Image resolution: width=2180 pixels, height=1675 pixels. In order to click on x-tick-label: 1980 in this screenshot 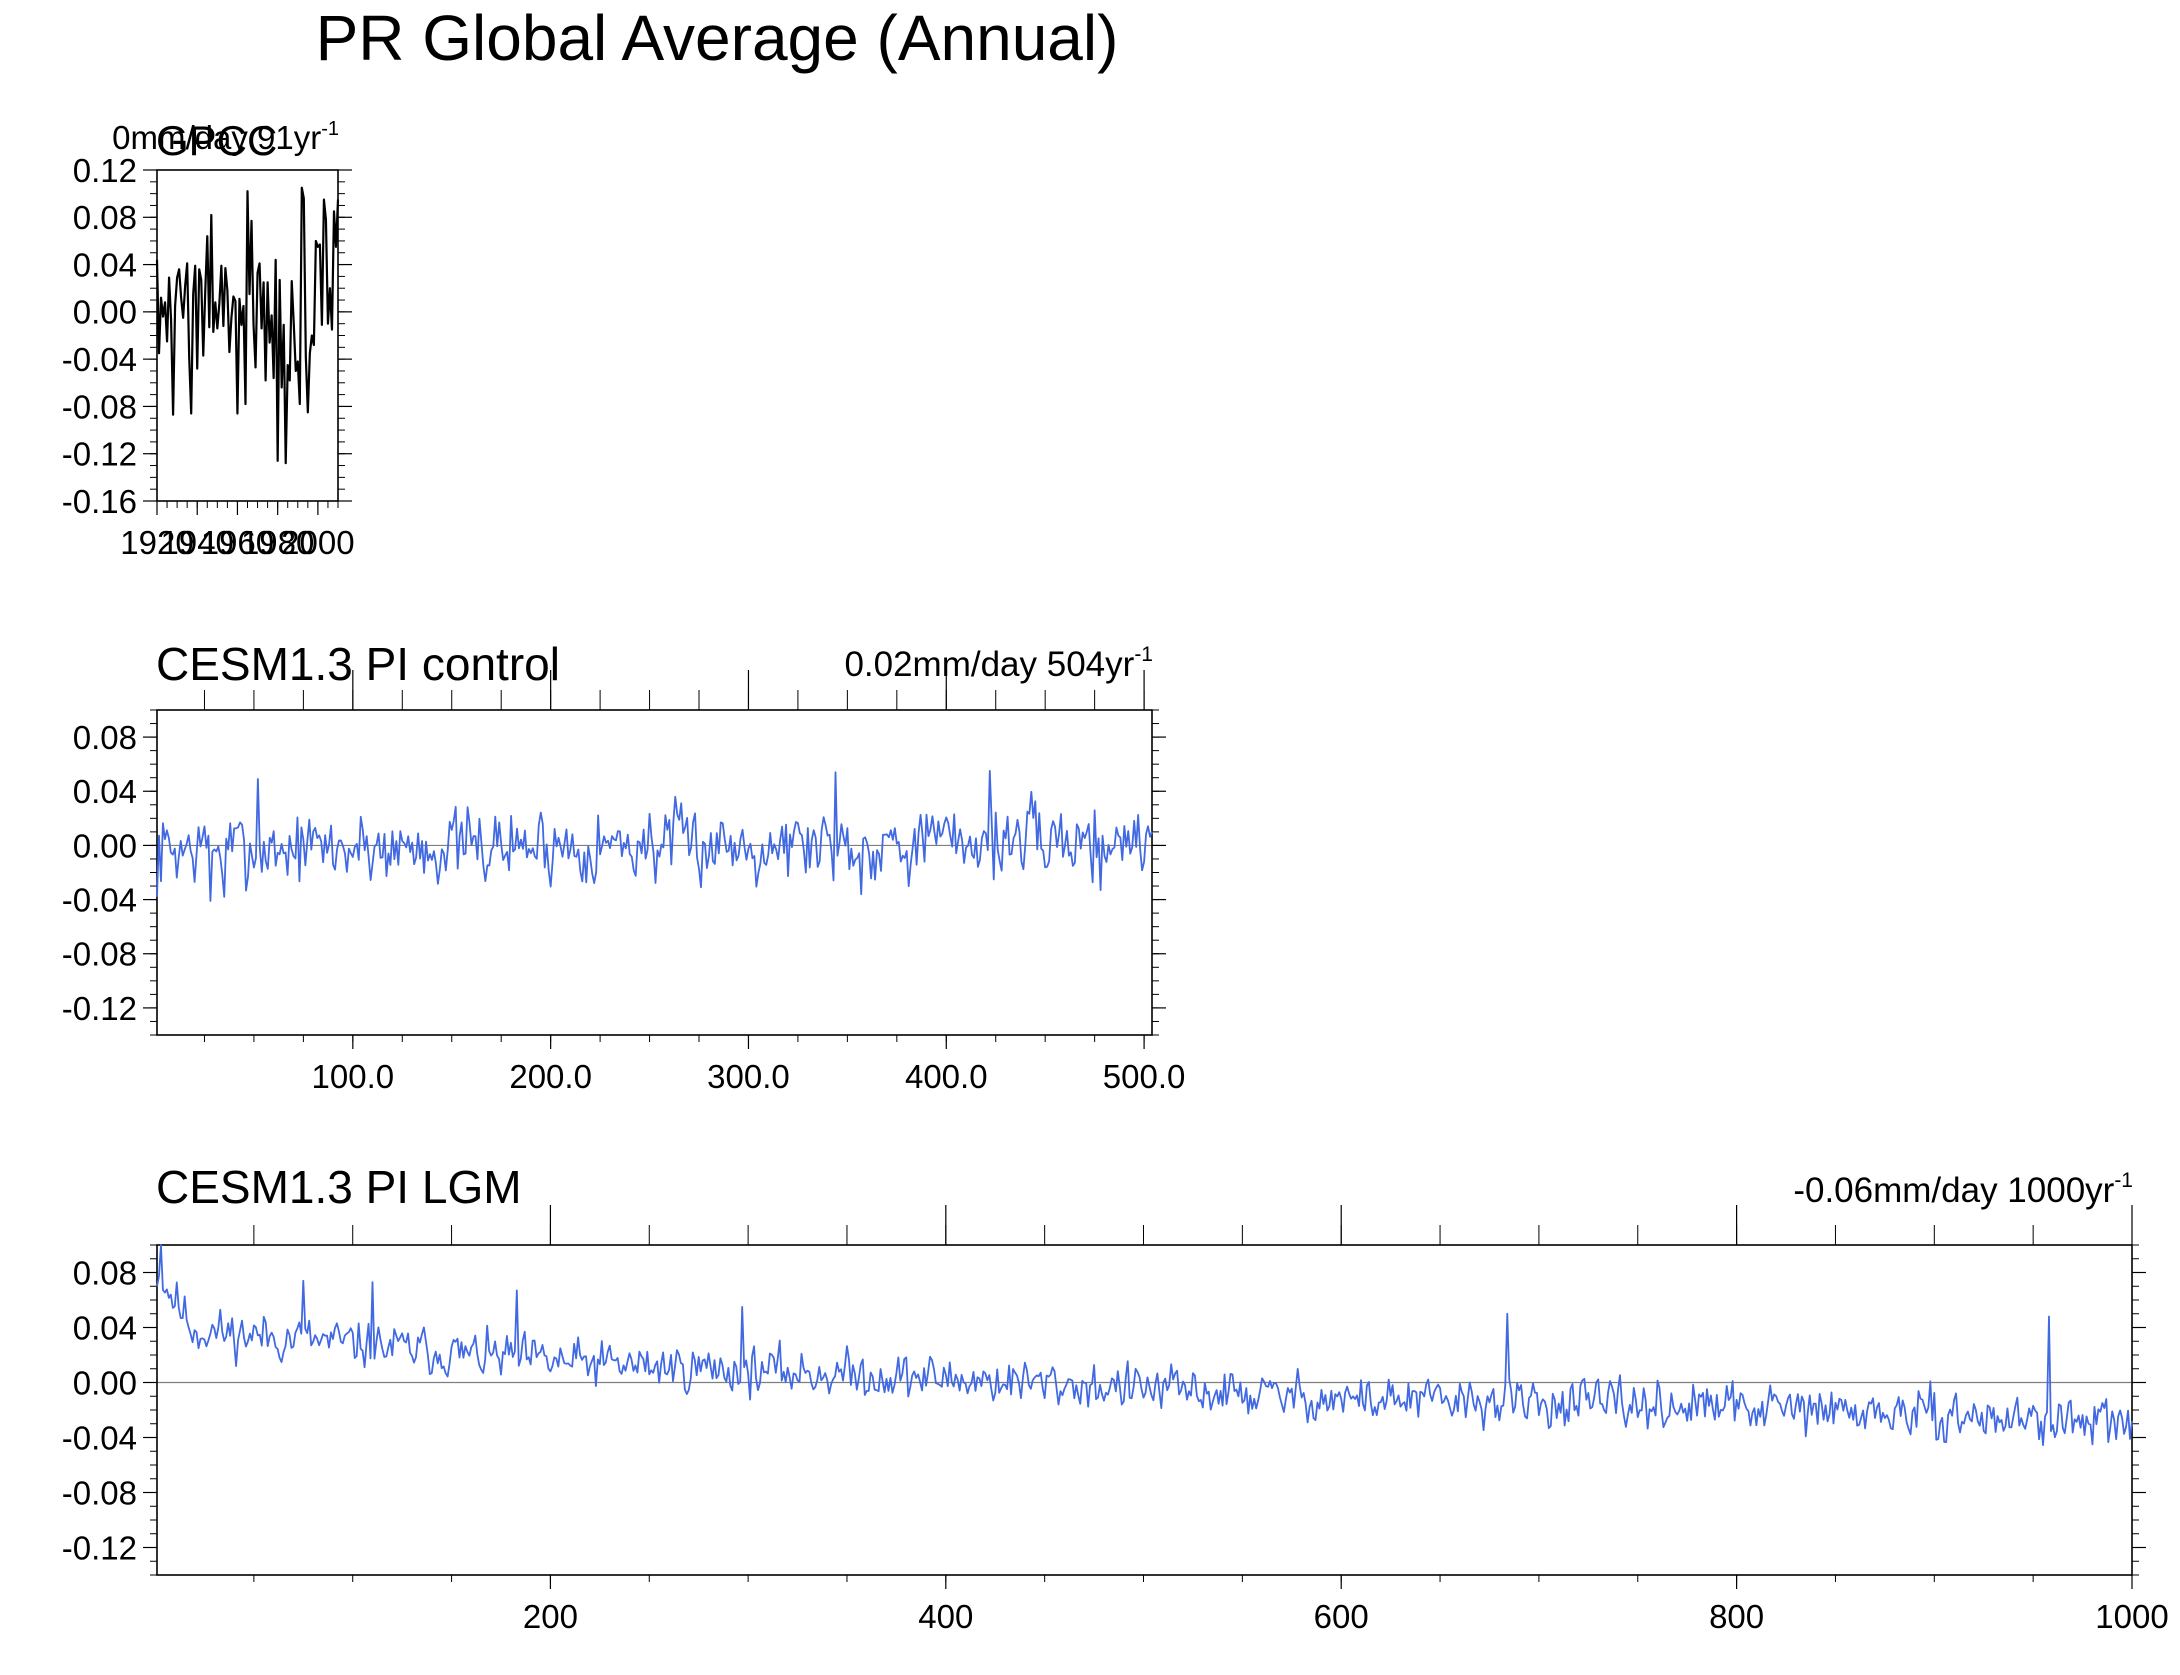, I will do `click(277, 542)`.